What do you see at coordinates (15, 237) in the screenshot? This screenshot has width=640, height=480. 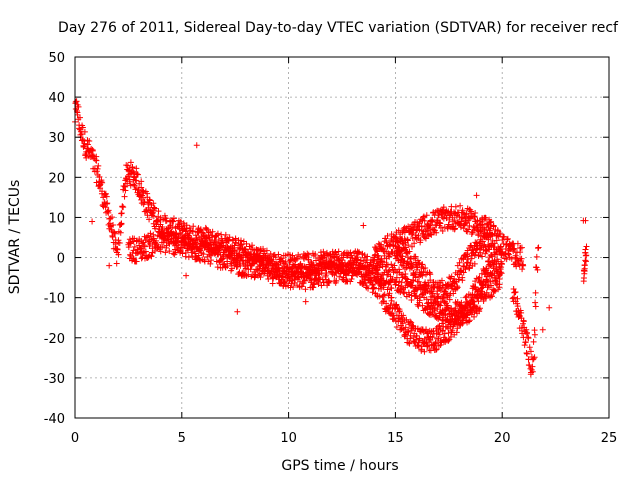 I see `y-axis-label: SDTVAR / TECUs` at bounding box center [15, 237].